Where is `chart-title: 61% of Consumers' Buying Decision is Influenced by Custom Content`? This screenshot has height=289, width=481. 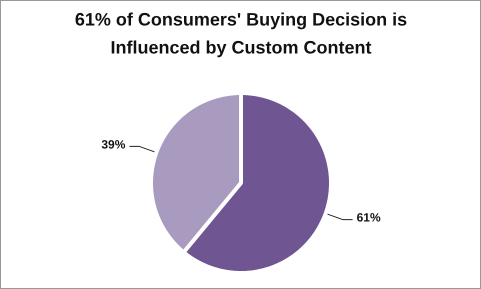
chart-title: 61% of Consumers' Buying Decision is Influenced by Custom Content is located at coordinates (241, 34).